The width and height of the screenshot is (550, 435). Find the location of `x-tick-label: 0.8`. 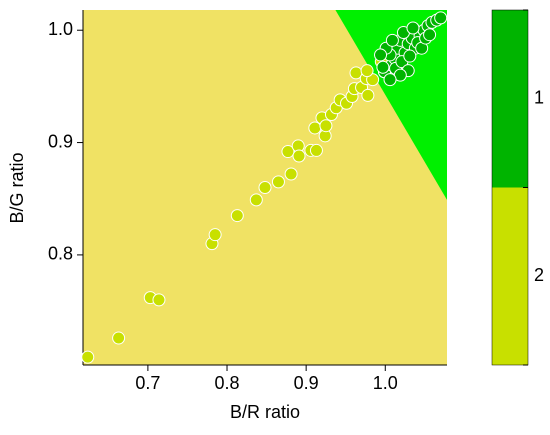

x-tick-label: 0.8 is located at coordinates (227, 383).